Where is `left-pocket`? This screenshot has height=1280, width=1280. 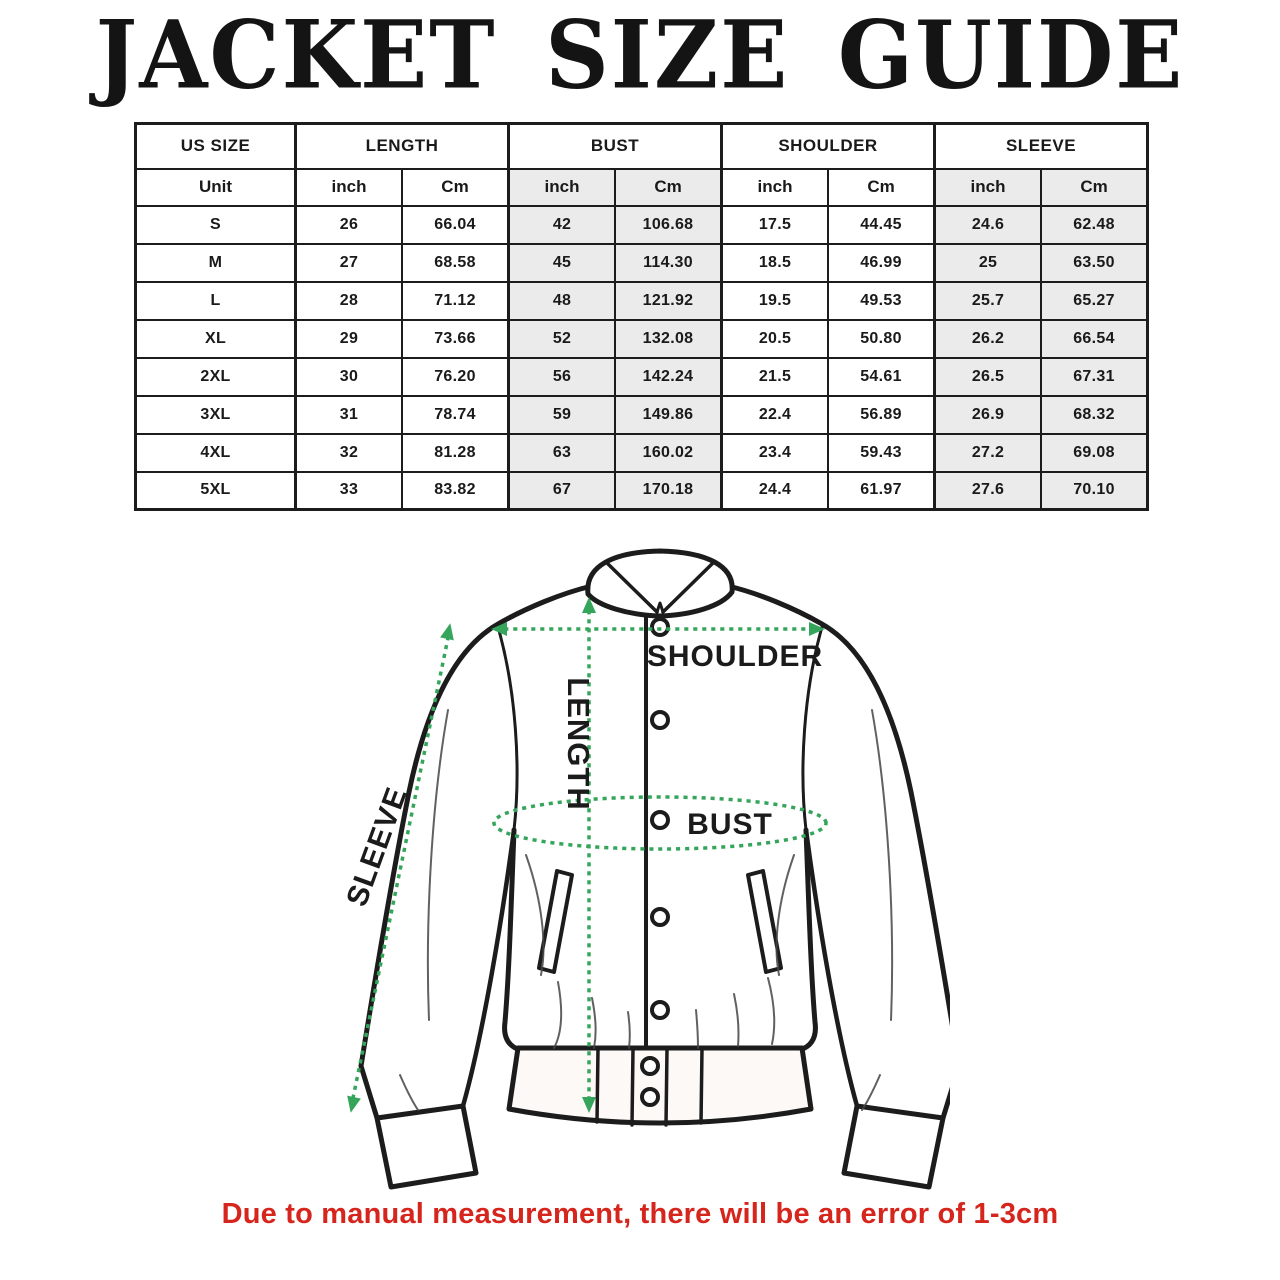
left-pocket is located at coordinates (555, 921).